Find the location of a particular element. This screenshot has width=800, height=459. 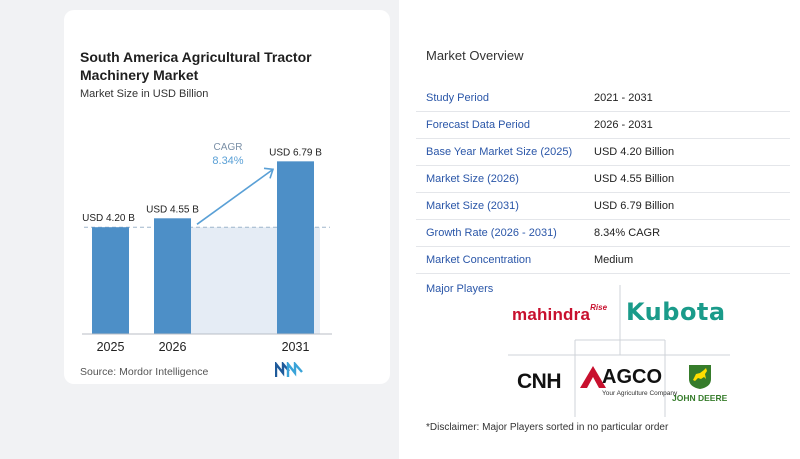

deer-icon is located at coordinates (700, 377).